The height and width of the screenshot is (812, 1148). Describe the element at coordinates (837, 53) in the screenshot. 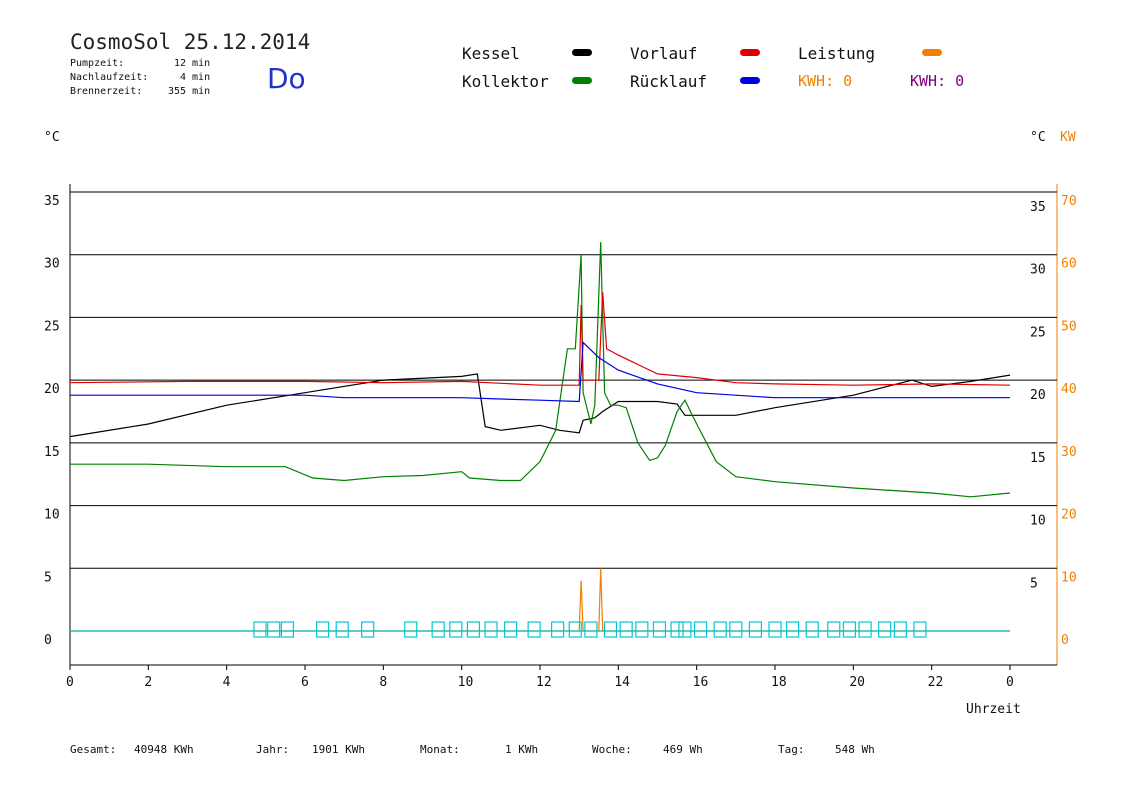

I see `legend-label: Leistung` at that location.